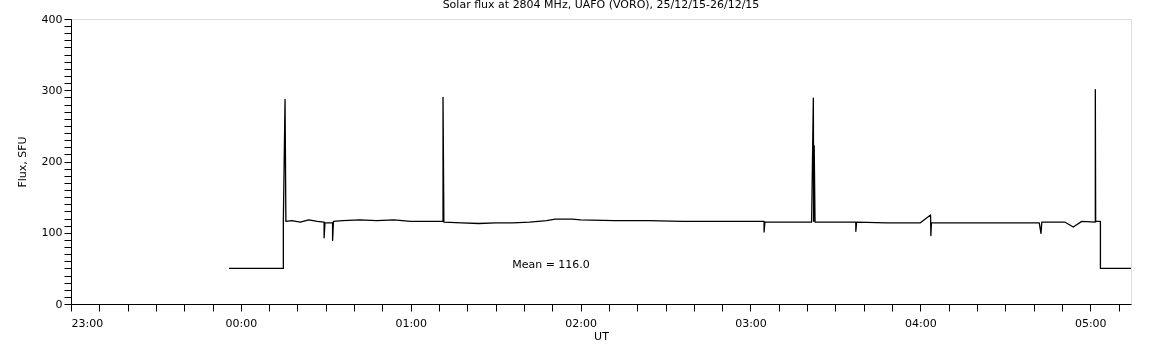 This screenshot has width=1152, height=345. What do you see at coordinates (59, 304) in the screenshot?
I see `y-tick-label: 0` at bounding box center [59, 304].